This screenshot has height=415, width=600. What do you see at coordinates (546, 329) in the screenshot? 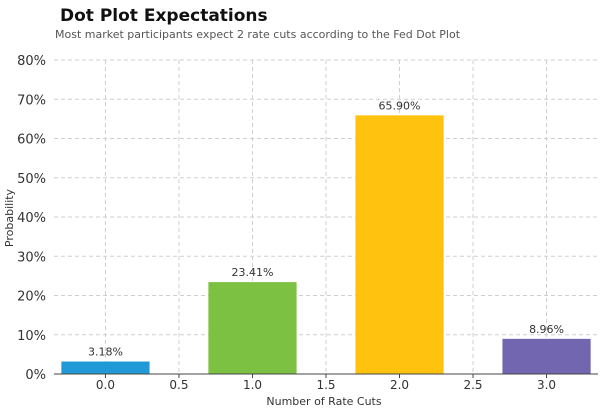
I see `bar-data-label: 8.96%` at bounding box center [546, 329].